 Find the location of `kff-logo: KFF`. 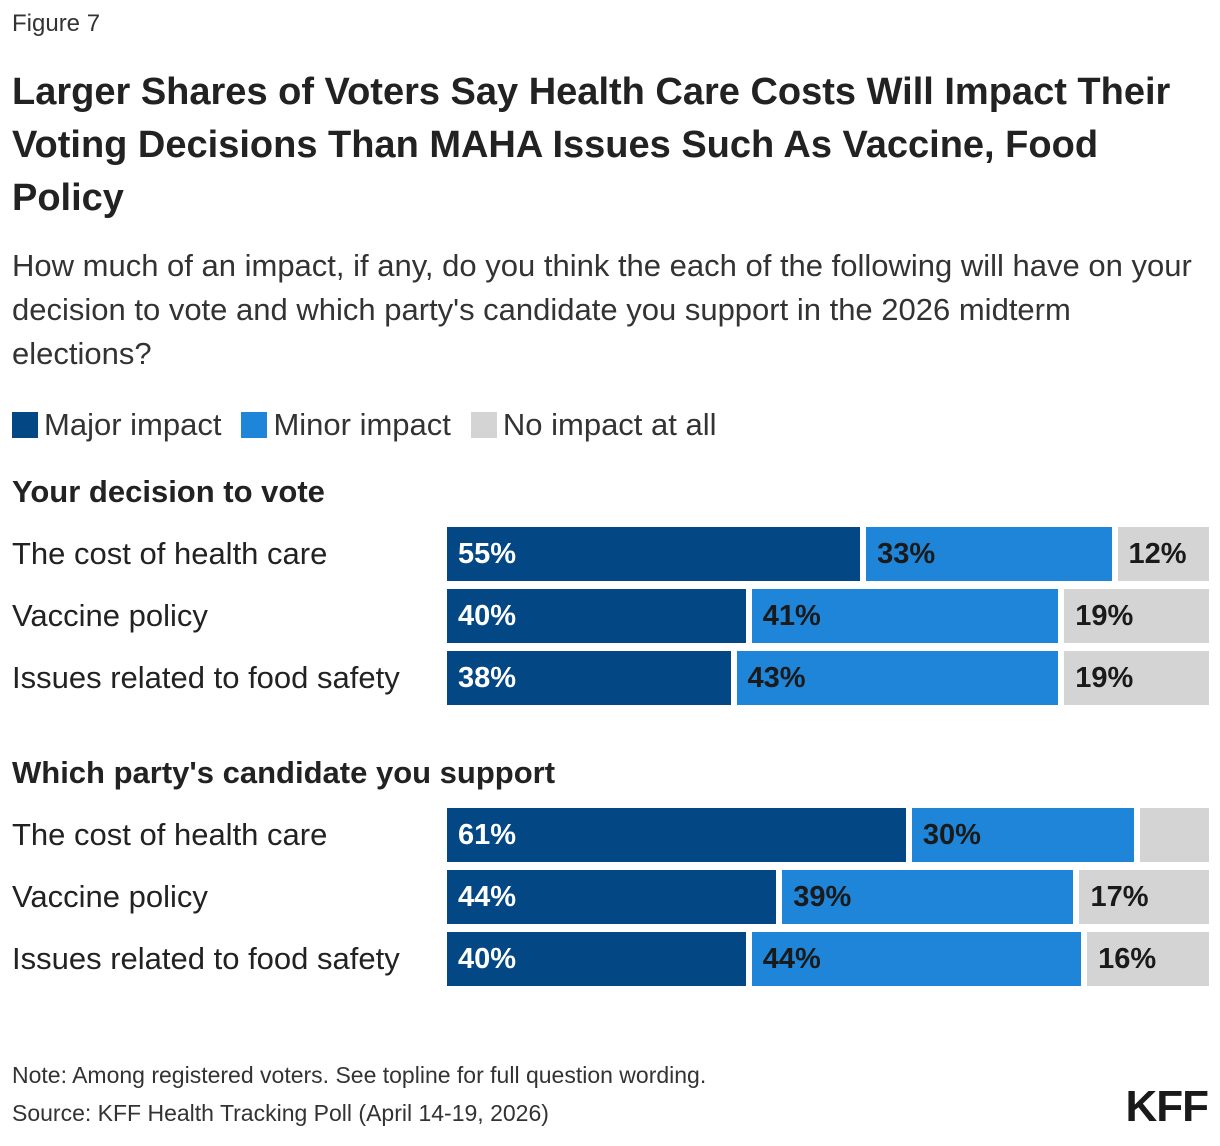

kff-logo: KFF is located at coordinates (1167, 1106).